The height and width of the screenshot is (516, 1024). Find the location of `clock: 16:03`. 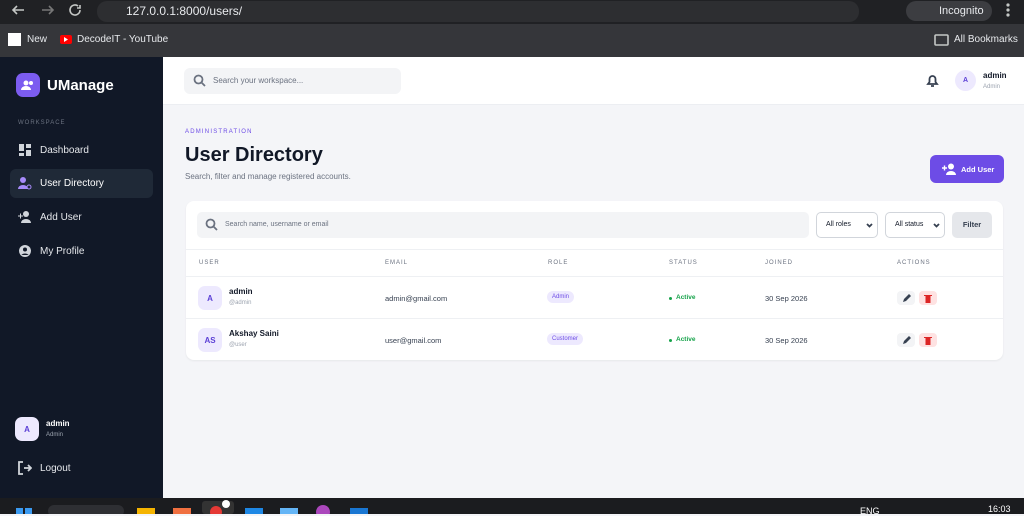

clock: 16:03 is located at coordinates (999, 509).